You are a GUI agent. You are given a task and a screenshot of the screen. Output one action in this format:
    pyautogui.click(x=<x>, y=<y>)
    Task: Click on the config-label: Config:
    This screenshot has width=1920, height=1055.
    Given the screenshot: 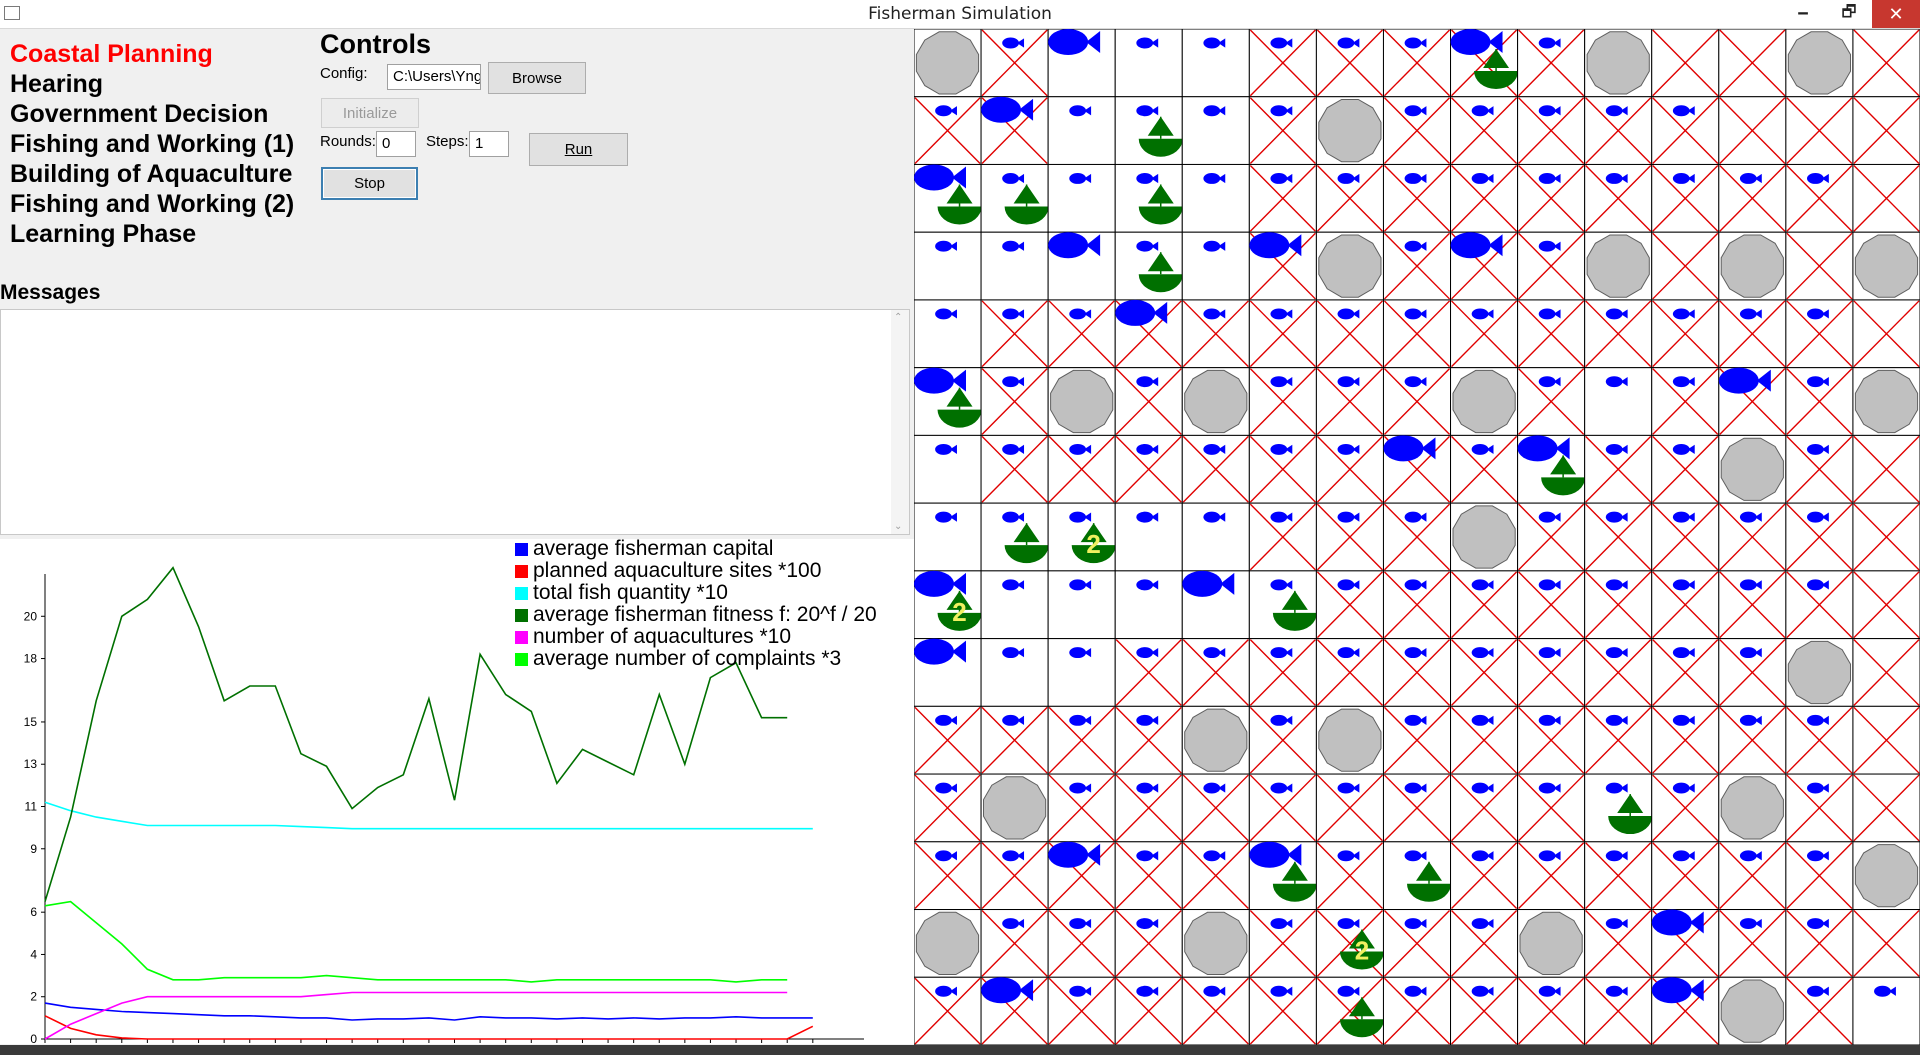 What is the action you would take?
    pyautogui.click(x=344, y=73)
    